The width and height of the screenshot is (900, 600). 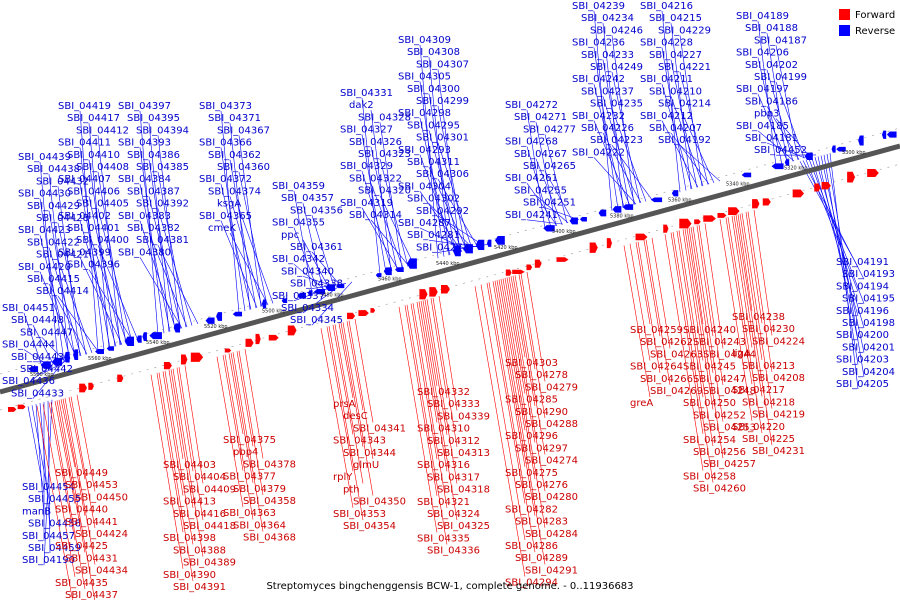 What do you see at coordinates (531, 105) in the screenshot?
I see `reverse-gene-label: SBI_04272` at bounding box center [531, 105].